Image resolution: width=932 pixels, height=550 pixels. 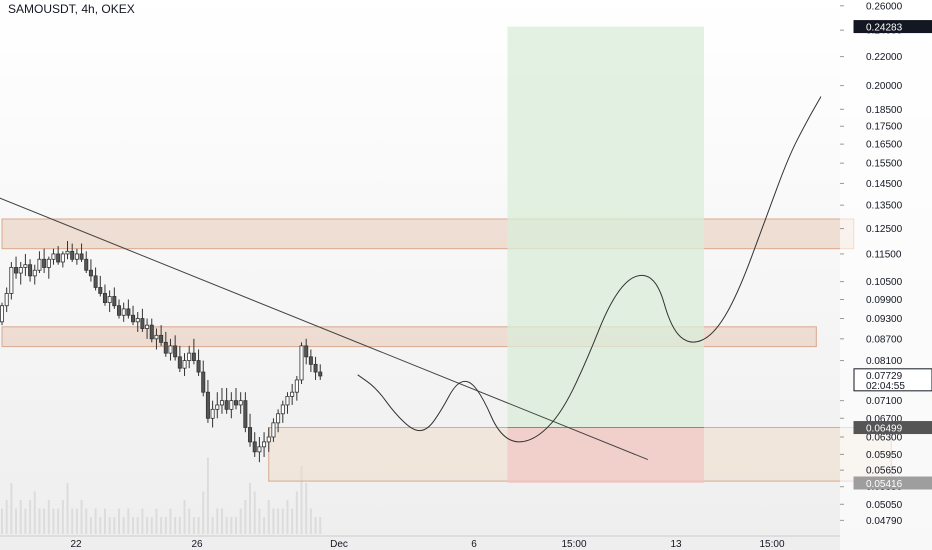 What do you see at coordinates (884, 401) in the screenshot?
I see `price-tick-label: 0.07100` at bounding box center [884, 401].